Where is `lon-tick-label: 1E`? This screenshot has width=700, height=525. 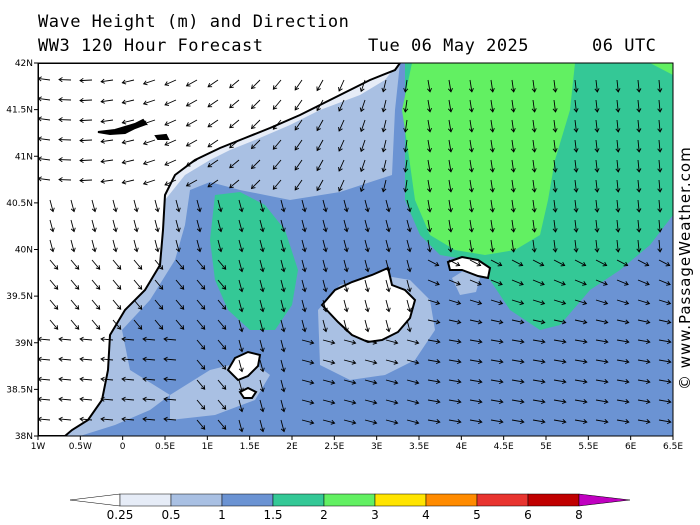 lon-tick-label: 1E is located at coordinates (208, 447).